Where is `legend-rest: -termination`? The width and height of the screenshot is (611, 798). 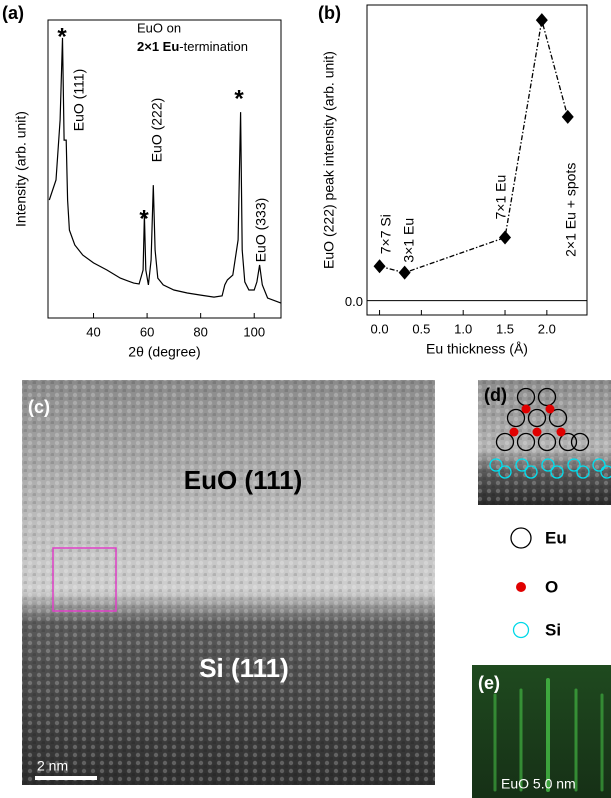
legend-rest: -termination is located at coordinates (213, 46).